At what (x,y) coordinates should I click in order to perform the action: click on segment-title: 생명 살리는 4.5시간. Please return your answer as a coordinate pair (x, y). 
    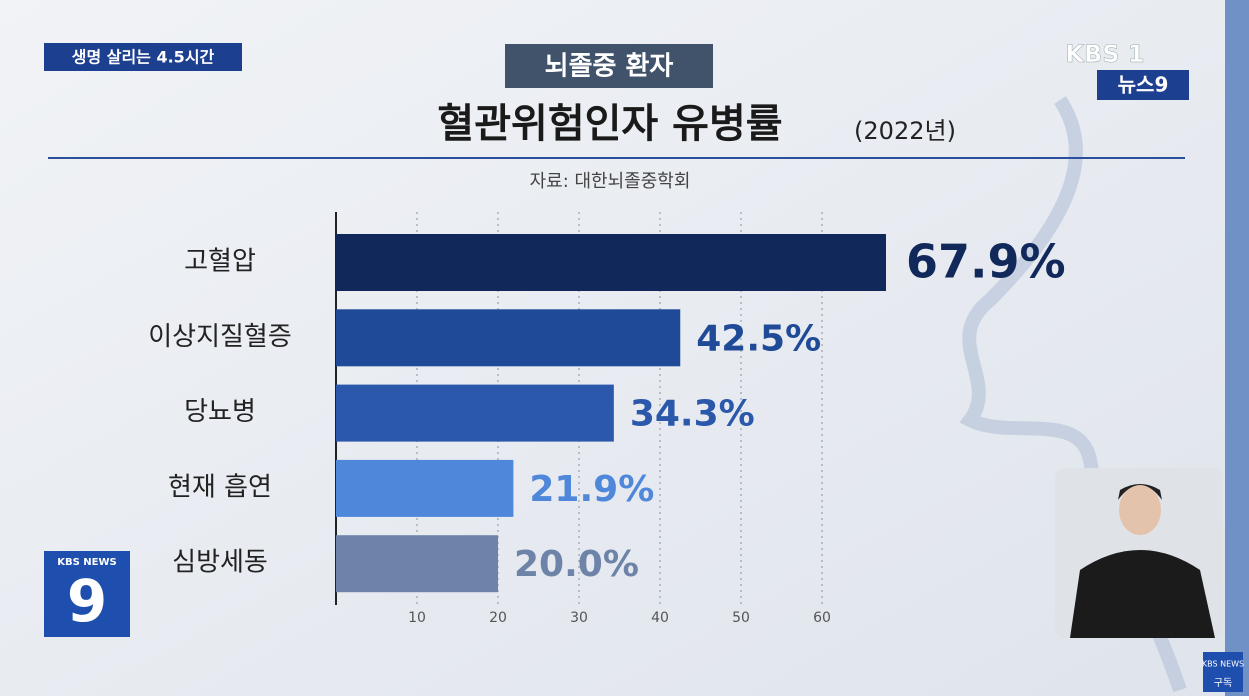
    Looking at the image, I should click on (143, 57).